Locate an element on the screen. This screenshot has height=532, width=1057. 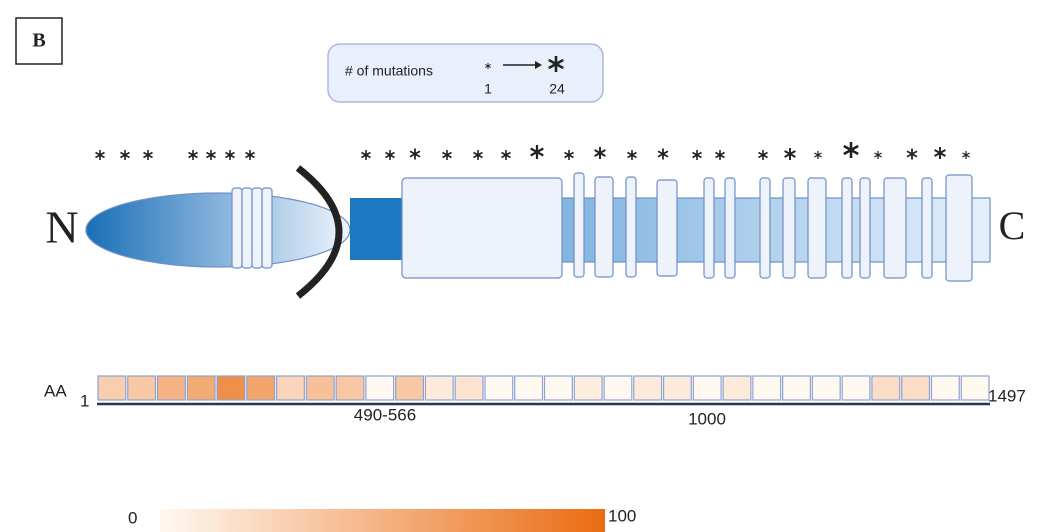
aa-start: 1 is located at coordinates (84, 400).